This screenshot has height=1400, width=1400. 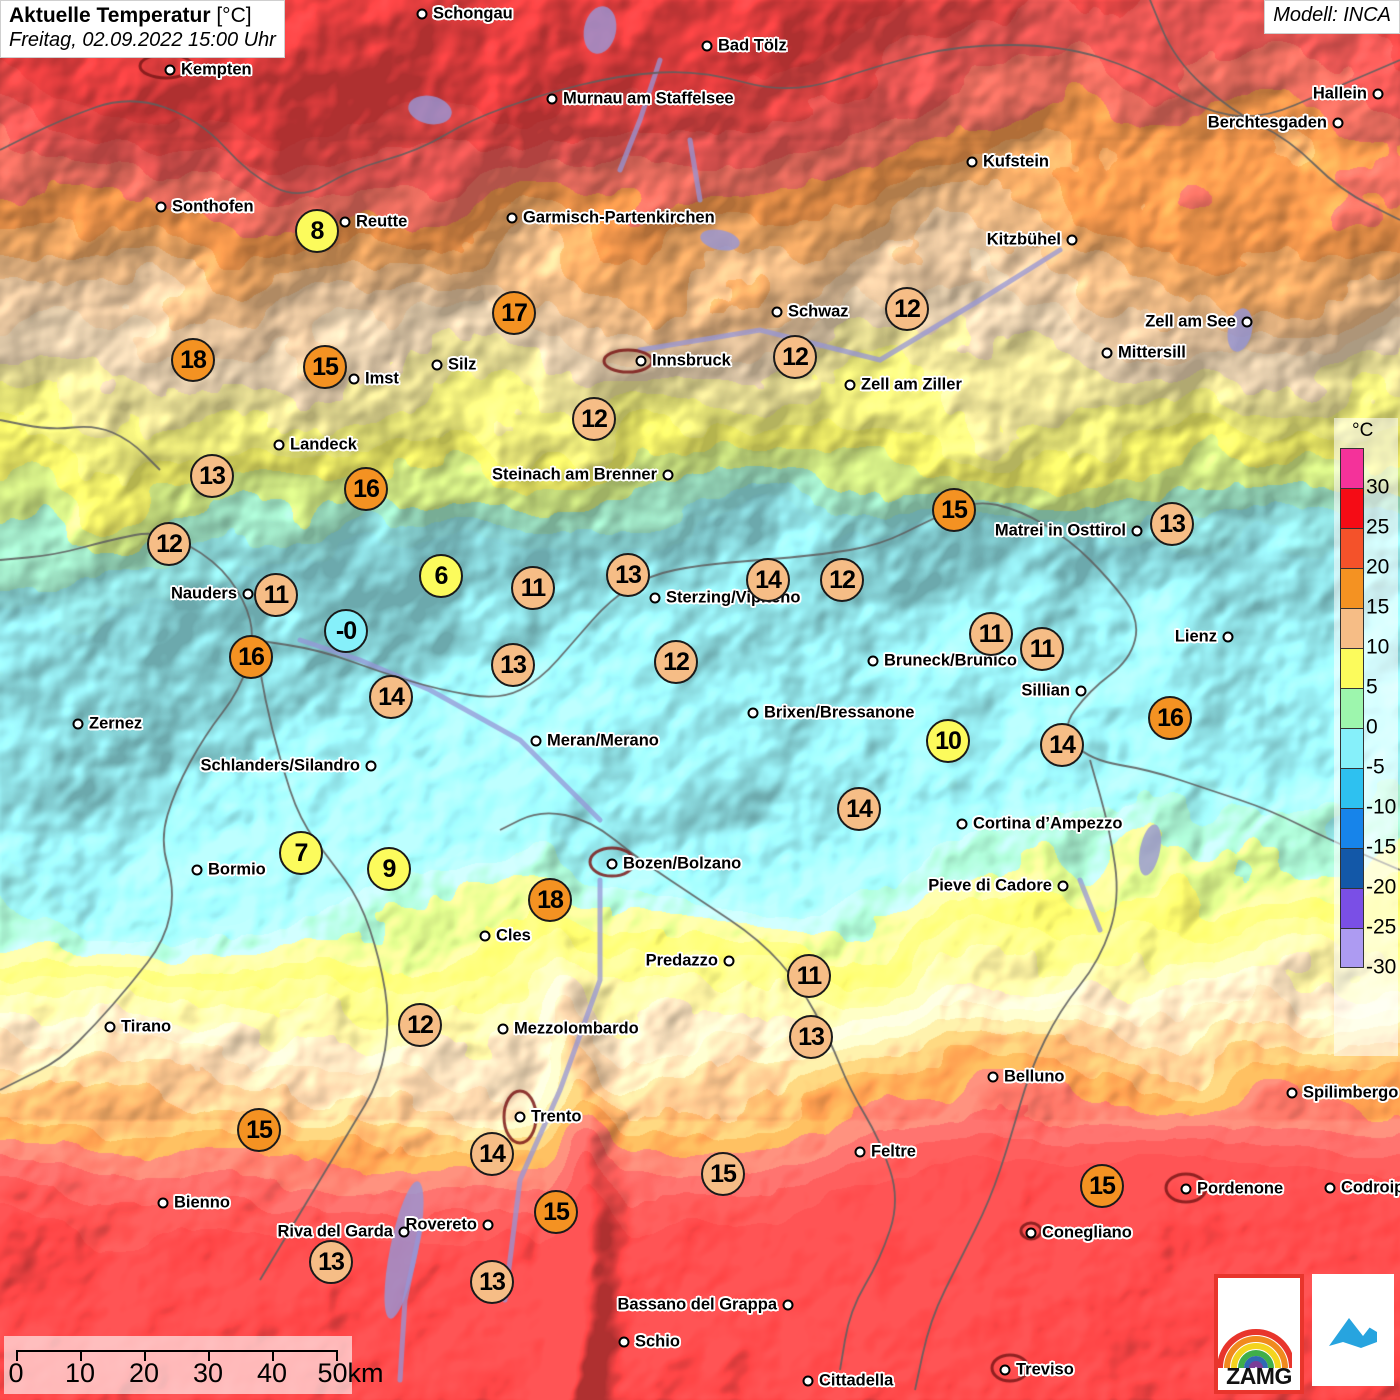 I want to click on station-temperature-marker: -0, so click(x=346, y=631).